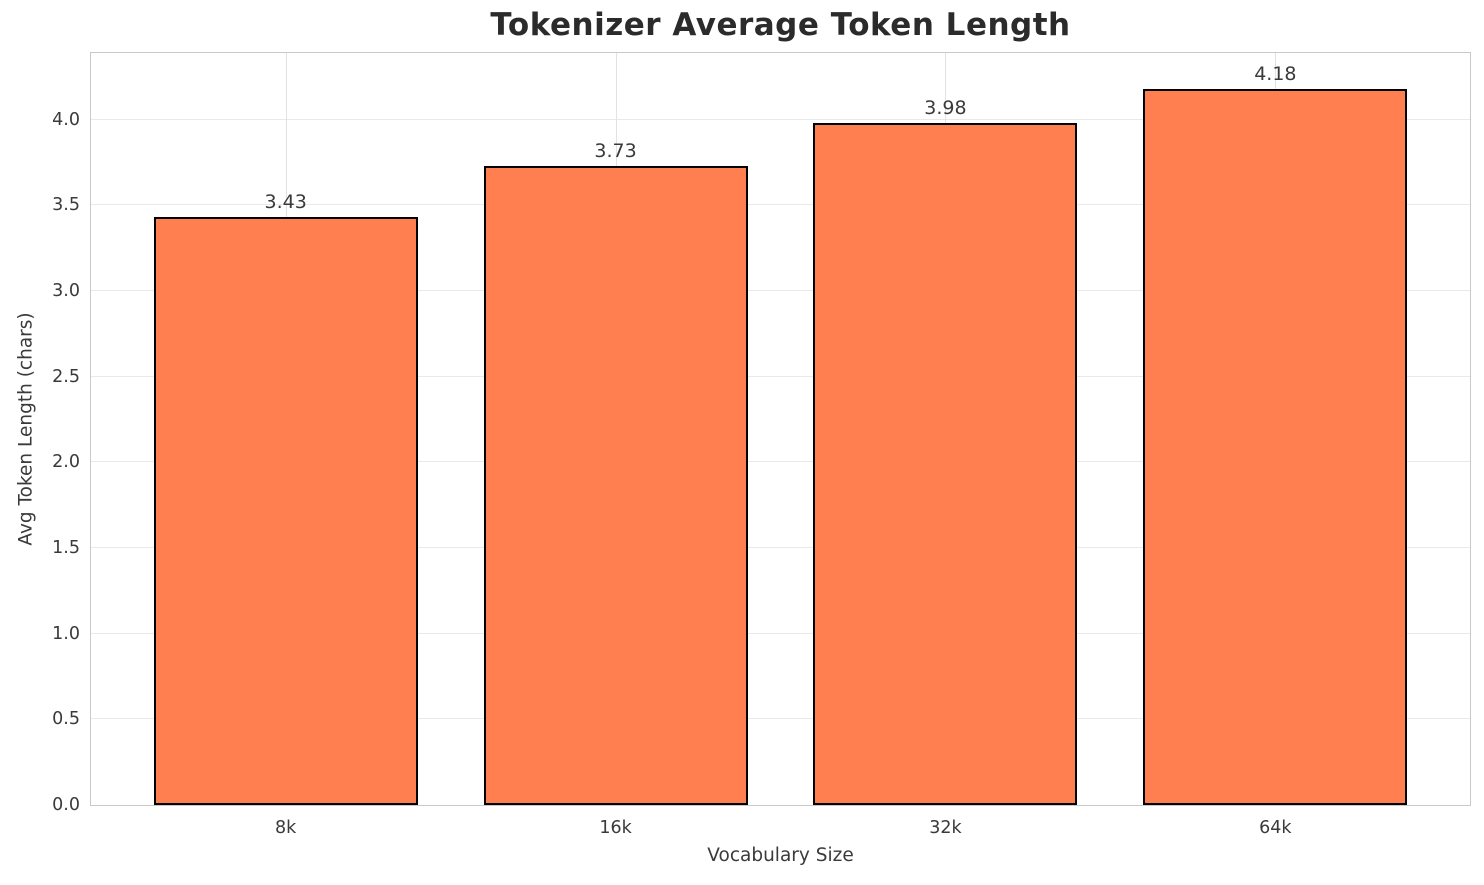 This screenshot has width=1484, height=885. Describe the element at coordinates (66, 119) in the screenshot. I see `y-tick-label: 4.0` at that location.